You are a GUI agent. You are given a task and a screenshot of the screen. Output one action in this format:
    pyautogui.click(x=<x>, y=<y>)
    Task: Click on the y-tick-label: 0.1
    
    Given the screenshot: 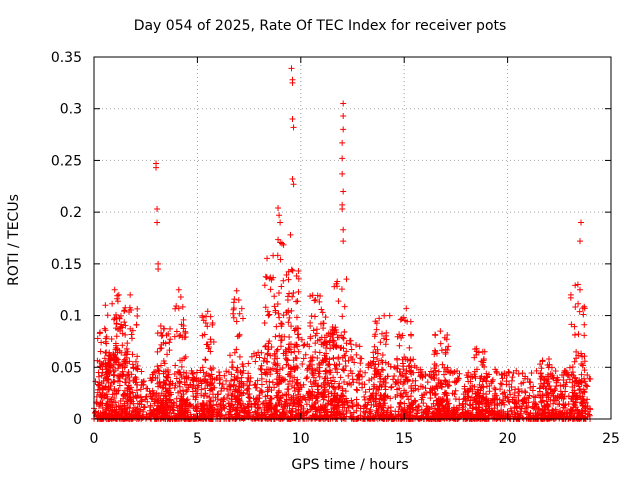 What is the action you would take?
    pyautogui.click(x=71, y=317)
    